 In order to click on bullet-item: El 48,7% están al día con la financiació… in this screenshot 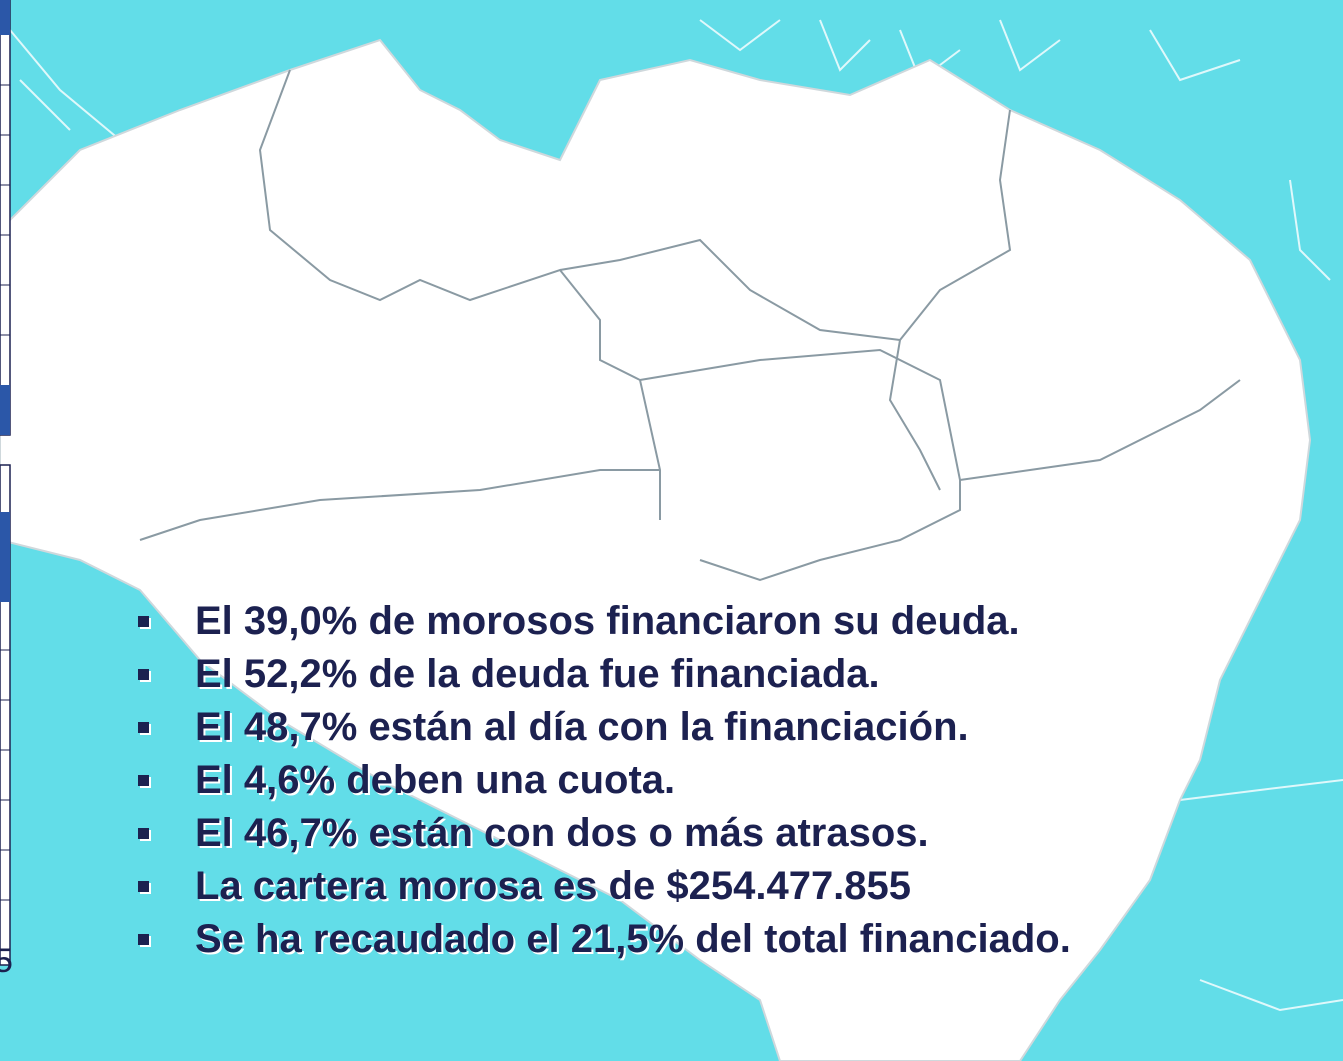, I will do `click(603, 727)`.